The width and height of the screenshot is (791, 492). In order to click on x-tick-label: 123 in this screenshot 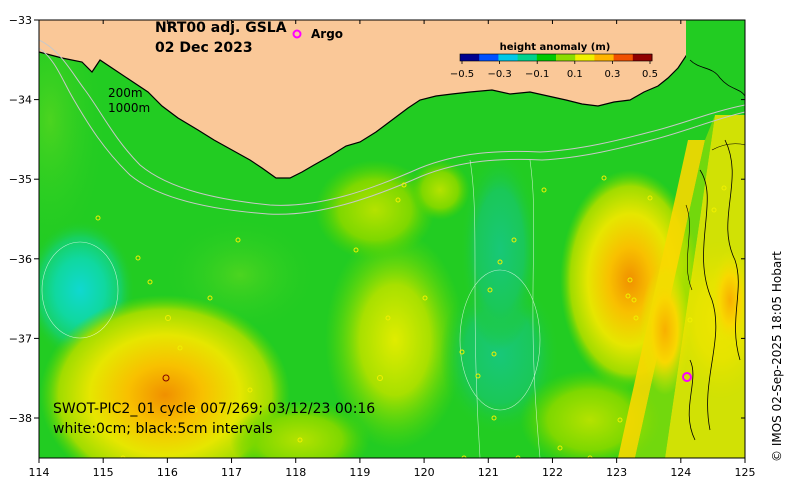, I will do `click(616, 472)`.